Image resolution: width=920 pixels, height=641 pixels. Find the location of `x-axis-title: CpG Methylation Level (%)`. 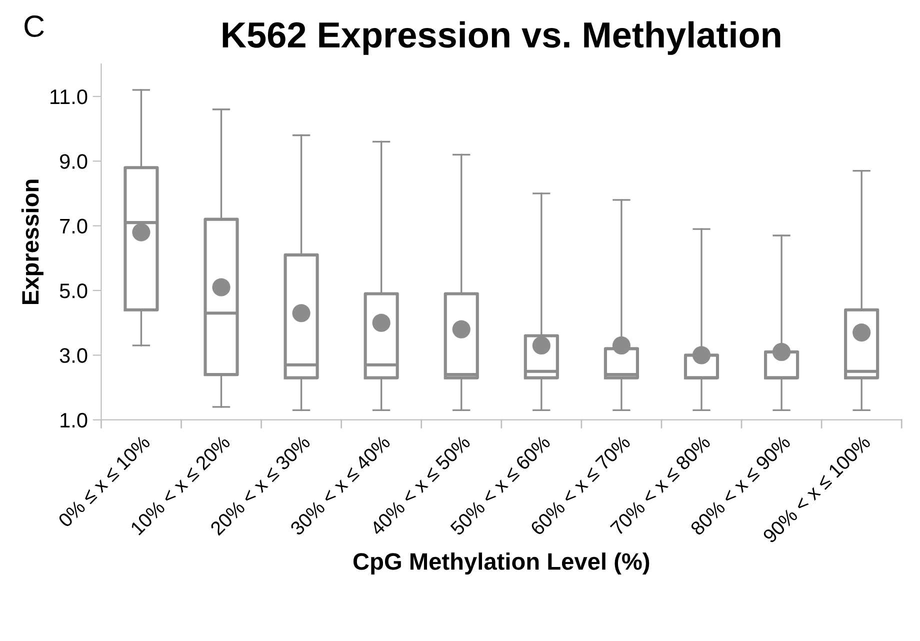

x-axis-title: CpG Methylation Level (%) is located at coordinates (501, 563).